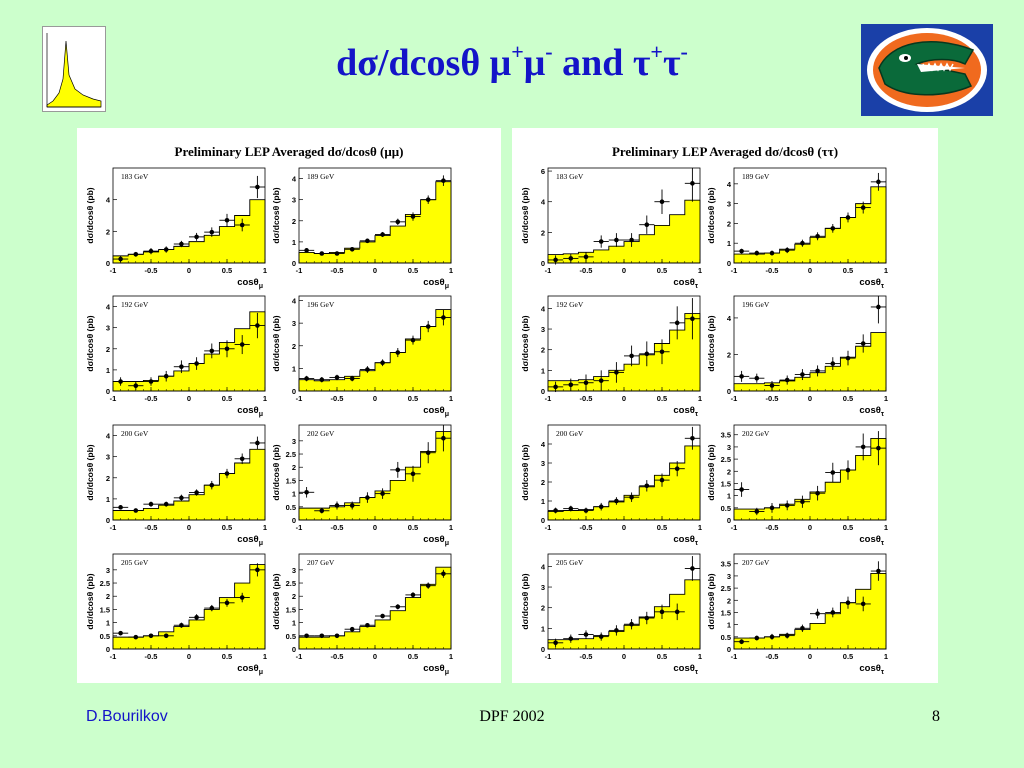 The image size is (1024, 768). Describe the element at coordinates (570, 304) in the screenshot. I see `energy-label: 192 GeV` at that location.